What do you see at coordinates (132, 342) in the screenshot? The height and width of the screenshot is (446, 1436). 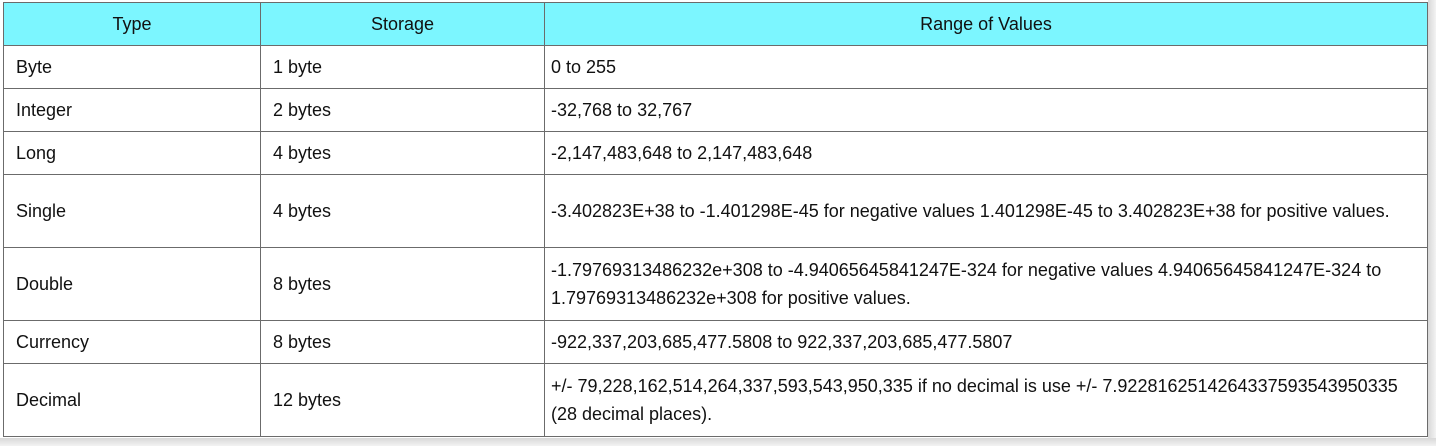 I see `type-cell: Currency` at bounding box center [132, 342].